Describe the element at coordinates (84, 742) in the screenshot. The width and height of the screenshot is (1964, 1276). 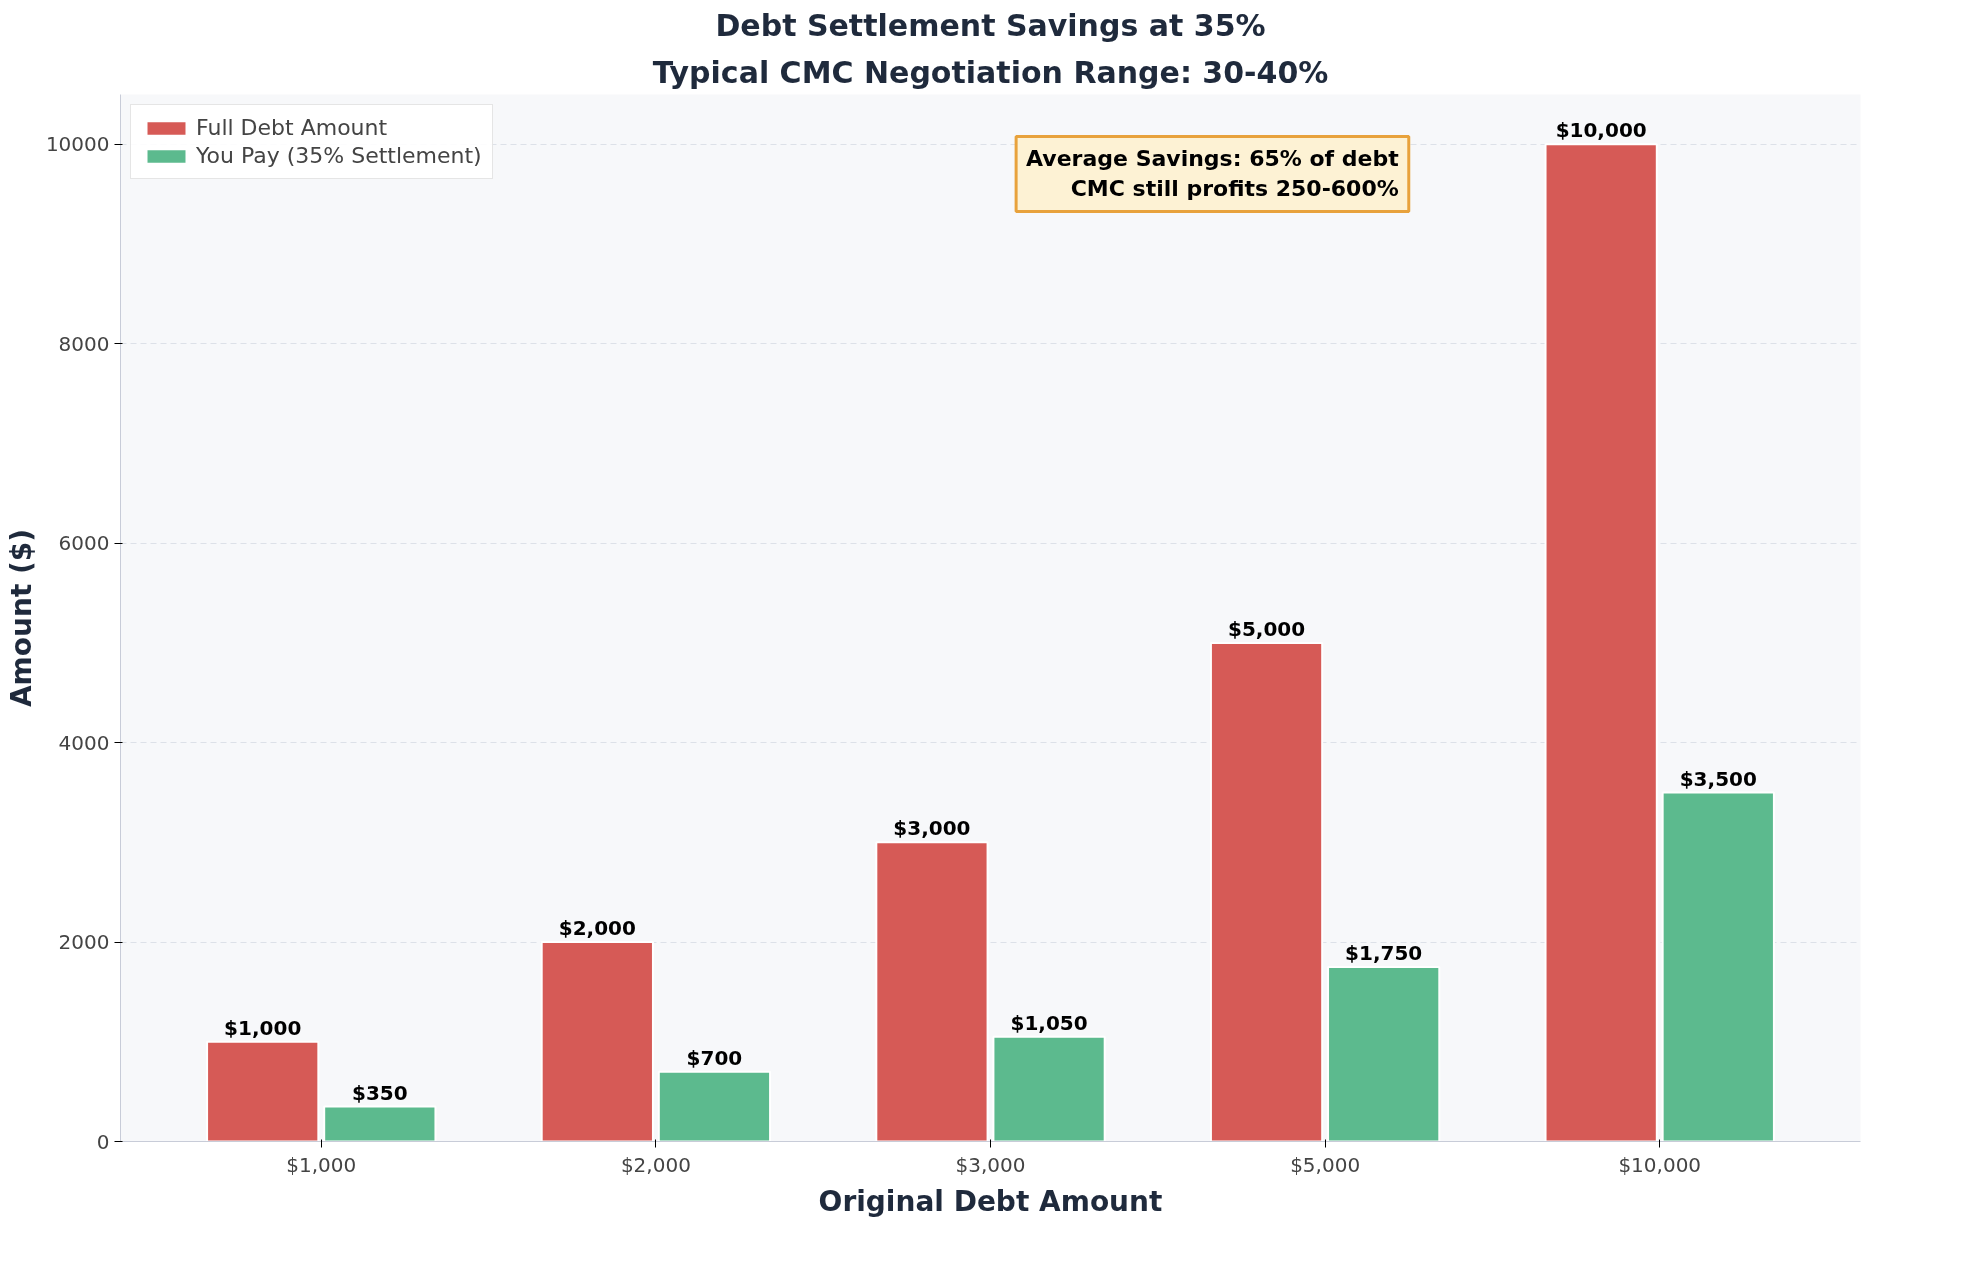
I see `y-tick-label: 4000` at that location.